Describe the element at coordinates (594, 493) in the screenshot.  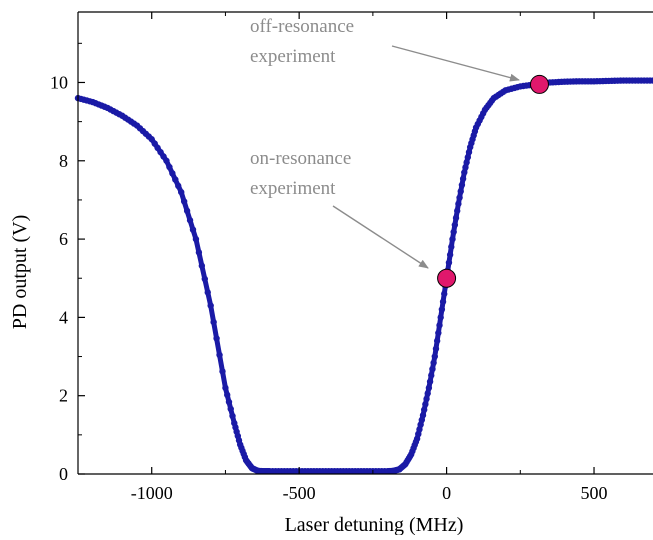
I see `x-tick-label: 500` at that location.